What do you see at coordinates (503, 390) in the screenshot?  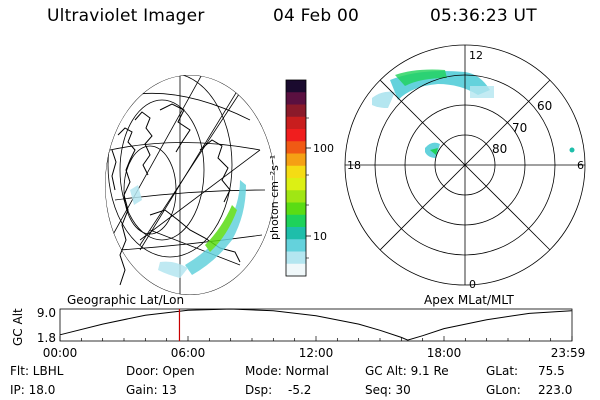 I see `glon-info: GLon:` at bounding box center [503, 390].